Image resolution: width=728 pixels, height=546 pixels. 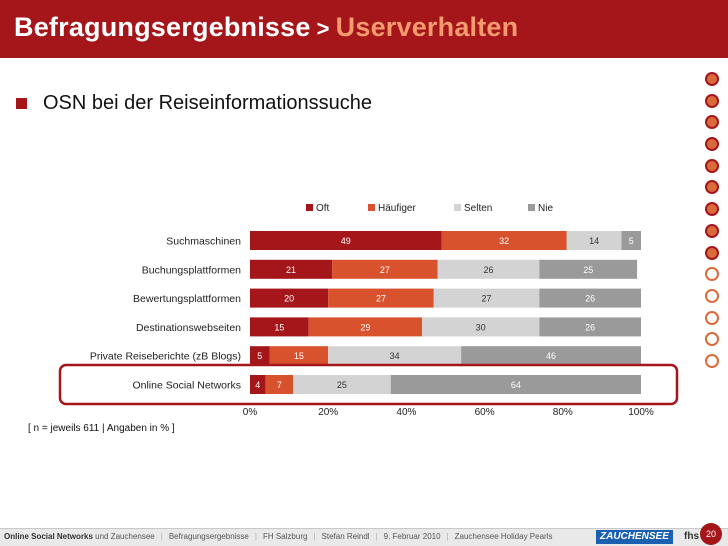 I want to click on data-label: 21, so click(x=291, y=270).